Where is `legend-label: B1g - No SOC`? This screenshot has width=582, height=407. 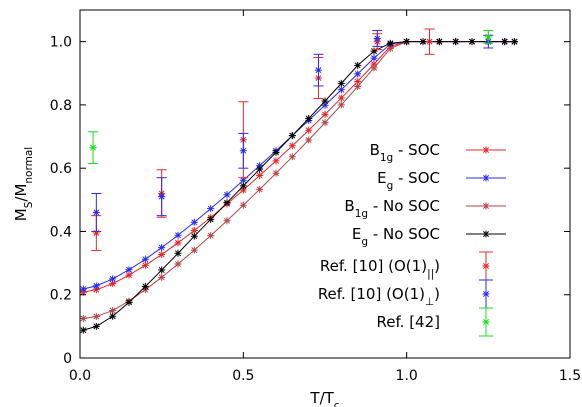
legend-label: B1g - No SOC is located at coordinates (392, 208).